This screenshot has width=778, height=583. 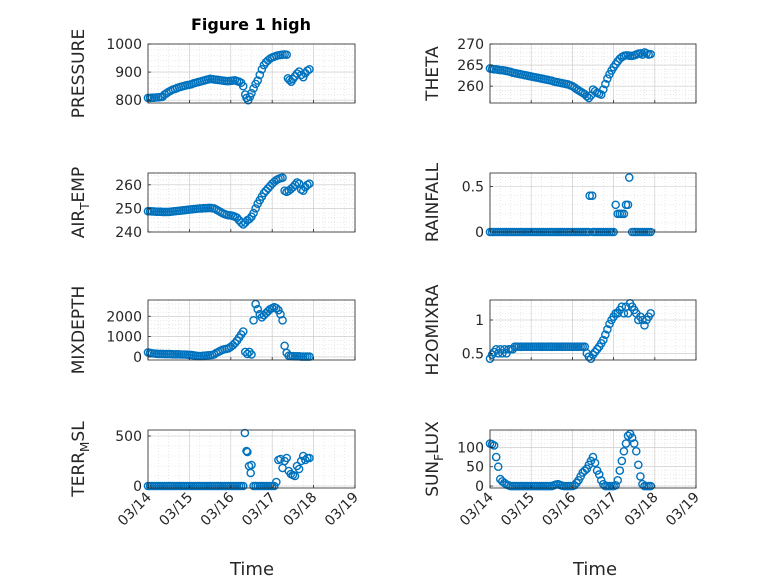 What do you see at coordinates (80, 202) in the screenshot?
I see `y-axis-label: AIRTEMP` at bounding box center [80, 202].